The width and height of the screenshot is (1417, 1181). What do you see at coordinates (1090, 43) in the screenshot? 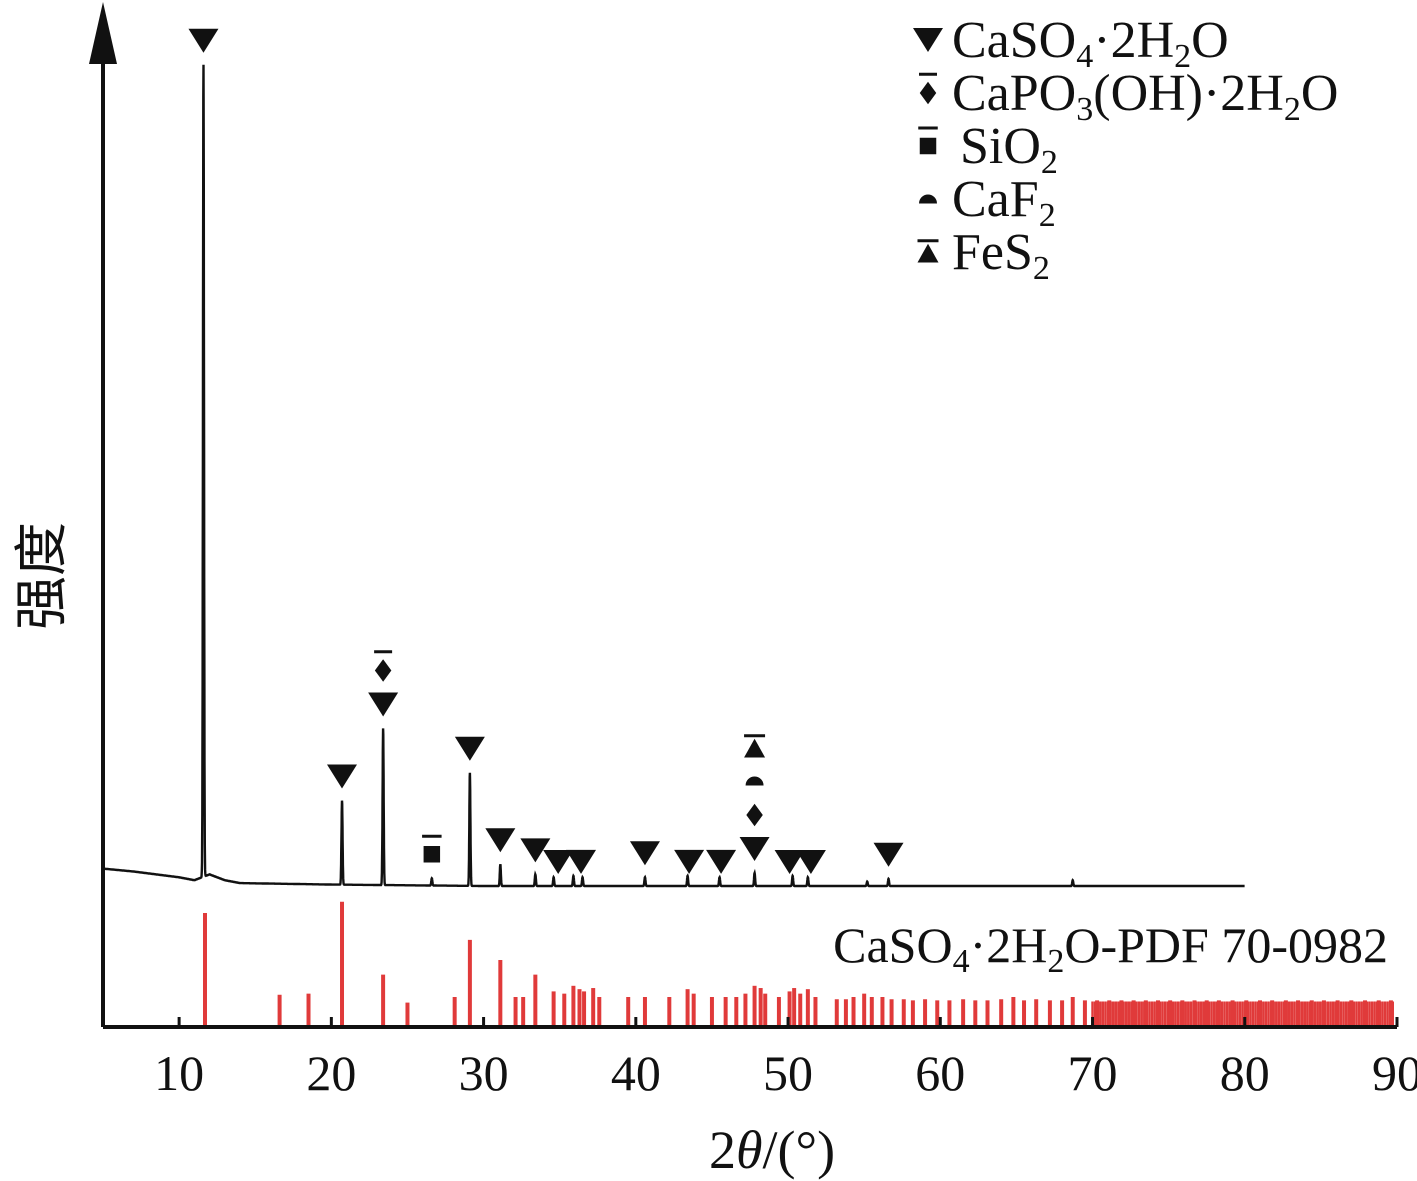
I see `legend-label: CaSO4·2H2O` at bounding box center [1090, 43].